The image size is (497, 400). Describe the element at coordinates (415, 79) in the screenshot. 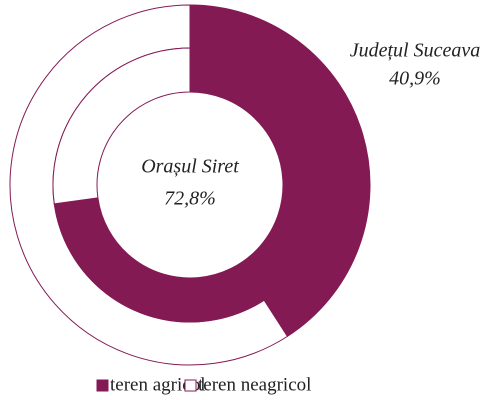

I see `data-label: 40,9%` at that location.